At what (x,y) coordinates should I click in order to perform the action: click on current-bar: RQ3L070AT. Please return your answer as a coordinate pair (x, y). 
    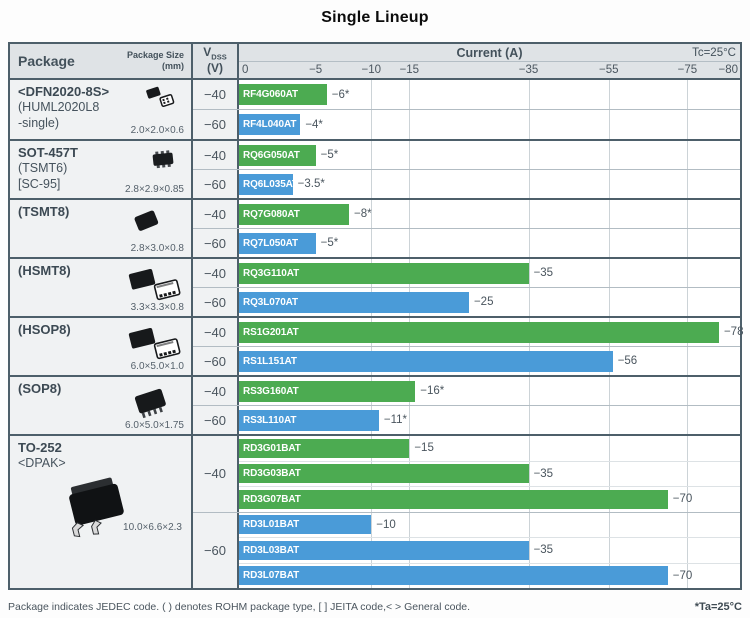
    Looking at the image, I should click on (354, 302).